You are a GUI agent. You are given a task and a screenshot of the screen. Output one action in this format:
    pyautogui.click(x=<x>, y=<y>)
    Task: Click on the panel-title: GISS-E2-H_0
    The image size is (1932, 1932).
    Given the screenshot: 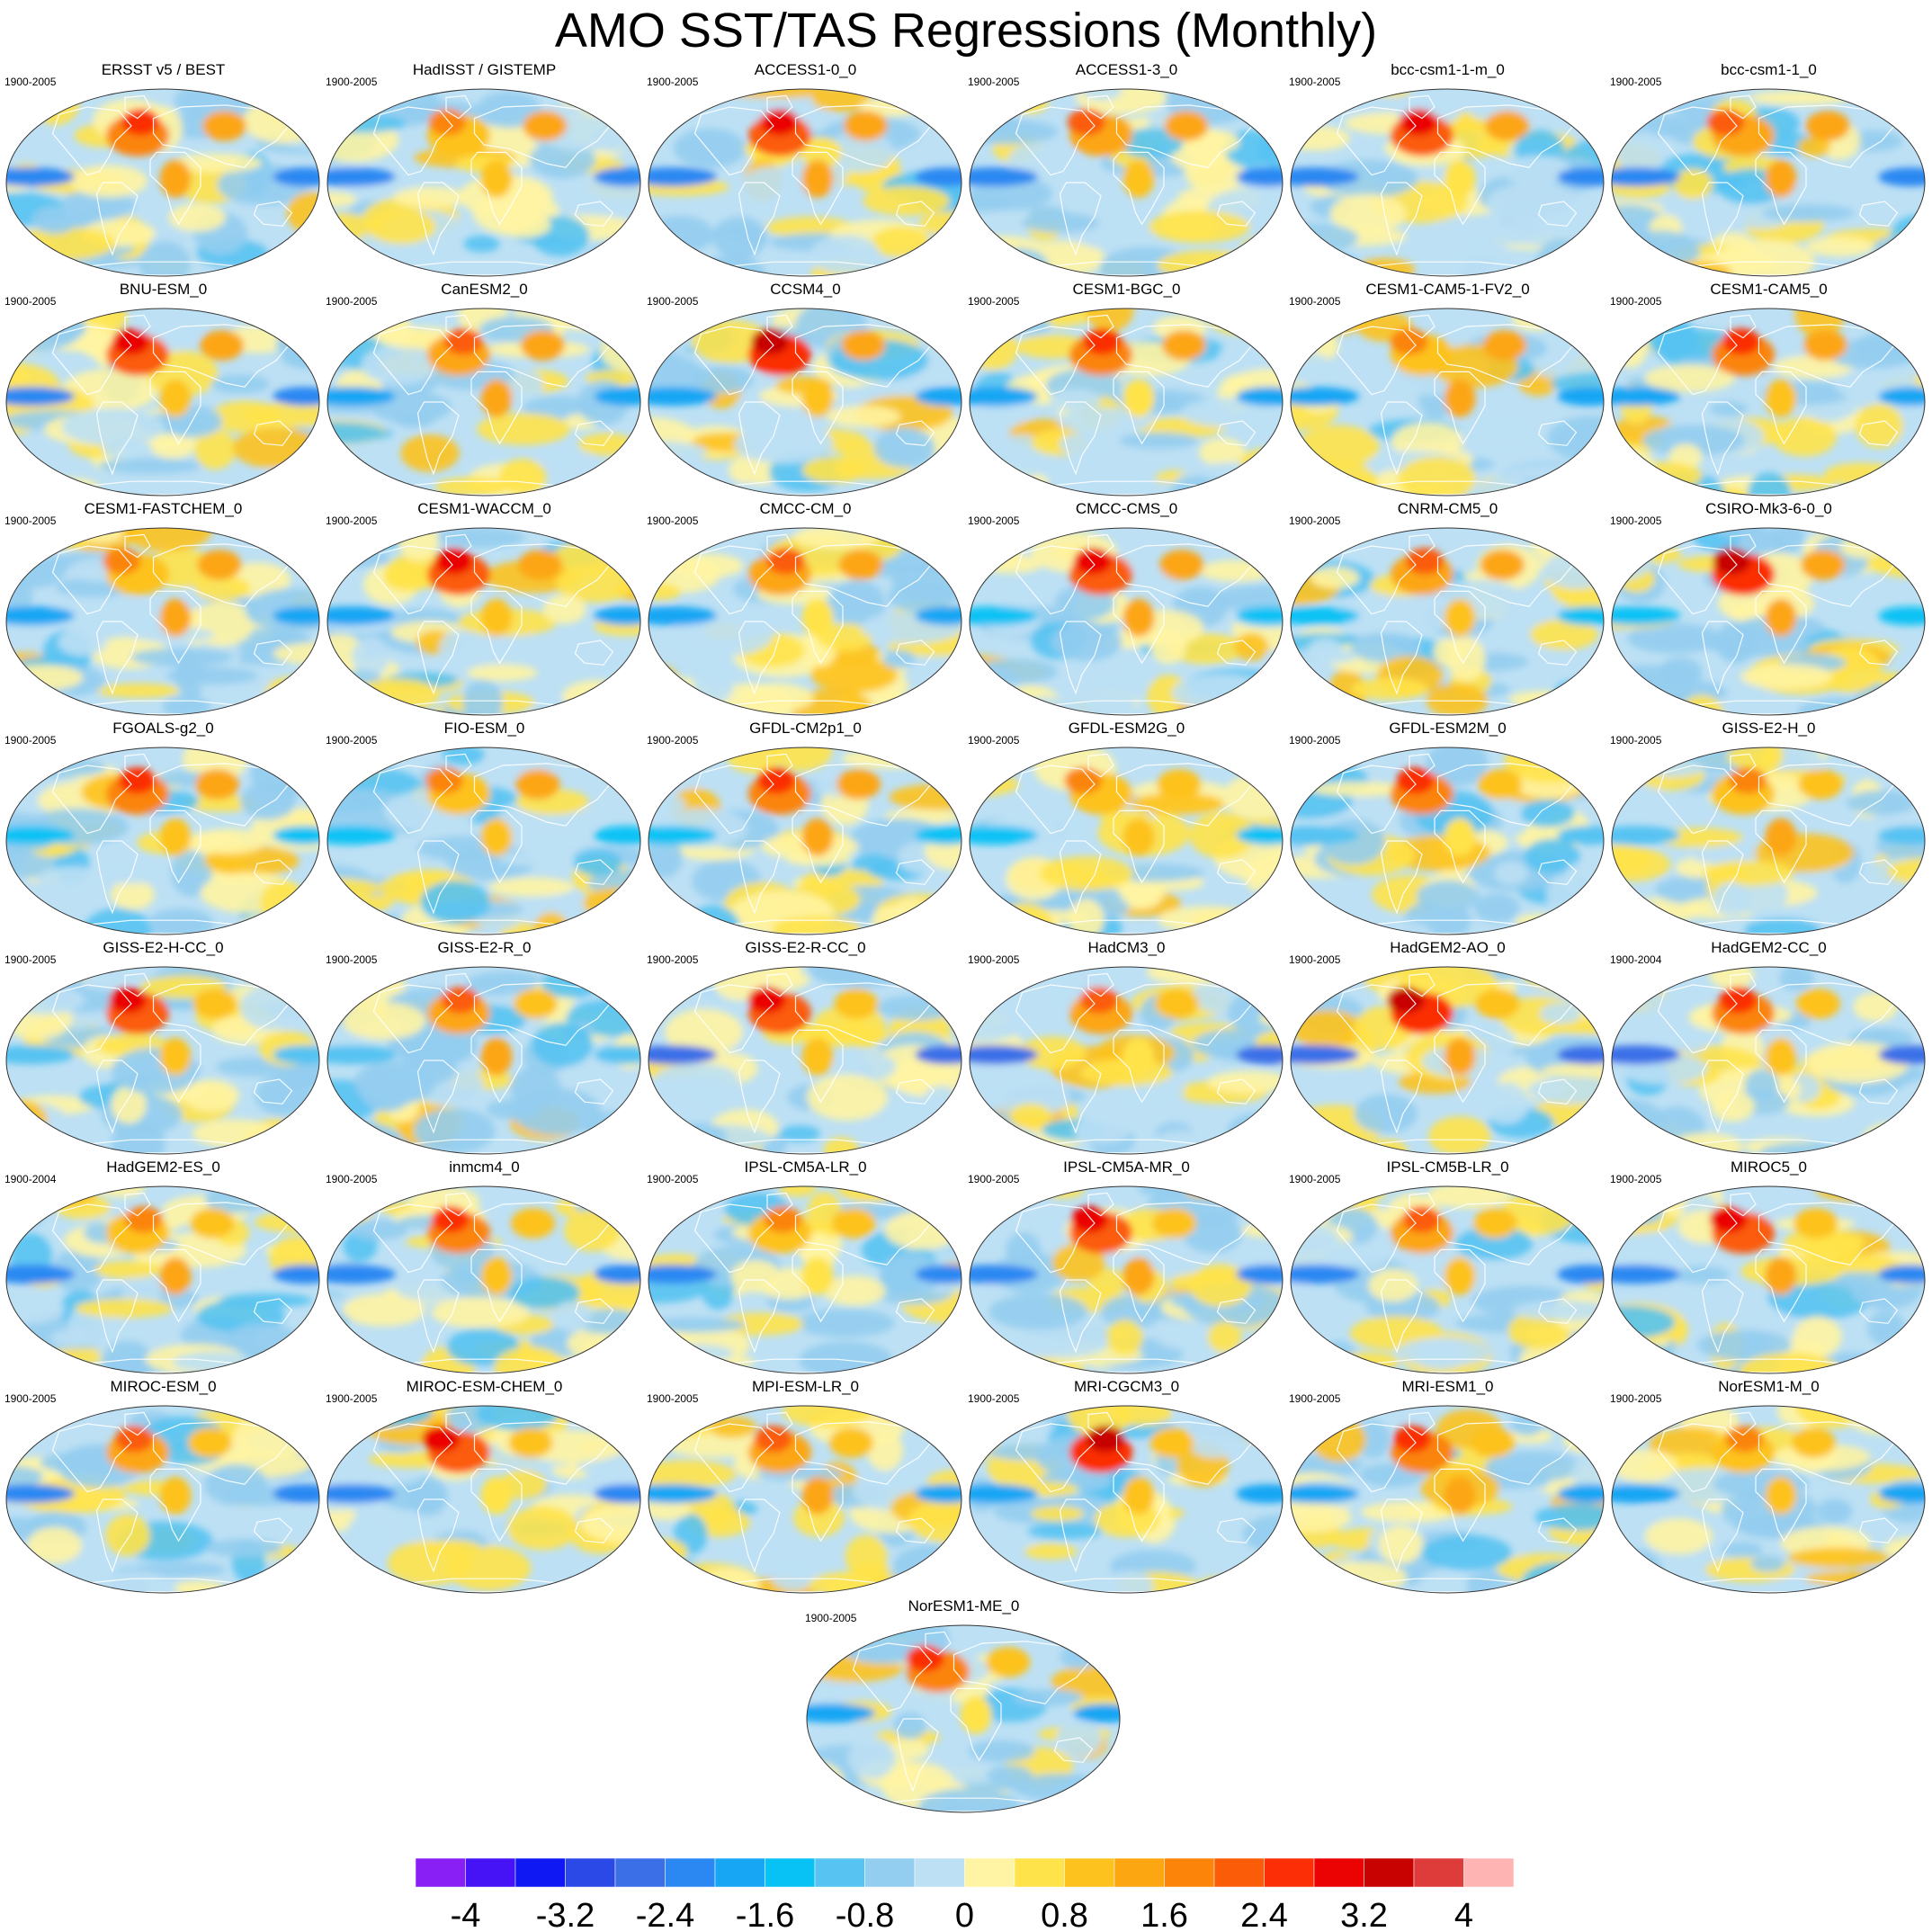 What is the action you would take?
    pyautogui.click(x=1769, y=728)
    